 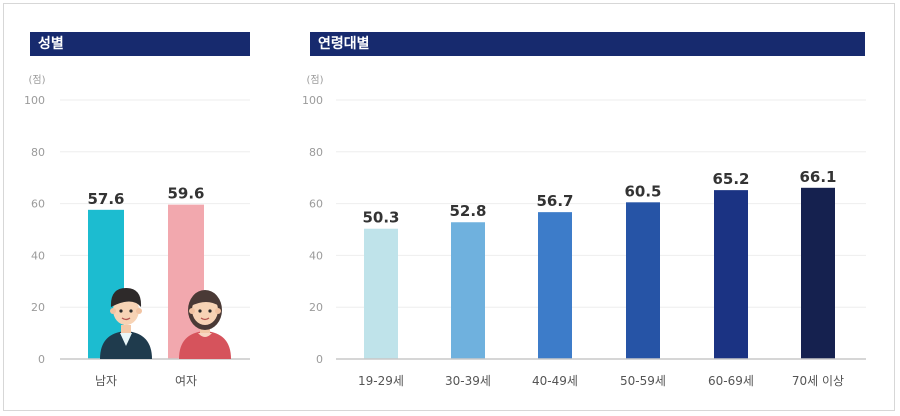 I want to click on man-avatar-icon-neck, so click(x=126, y=329).